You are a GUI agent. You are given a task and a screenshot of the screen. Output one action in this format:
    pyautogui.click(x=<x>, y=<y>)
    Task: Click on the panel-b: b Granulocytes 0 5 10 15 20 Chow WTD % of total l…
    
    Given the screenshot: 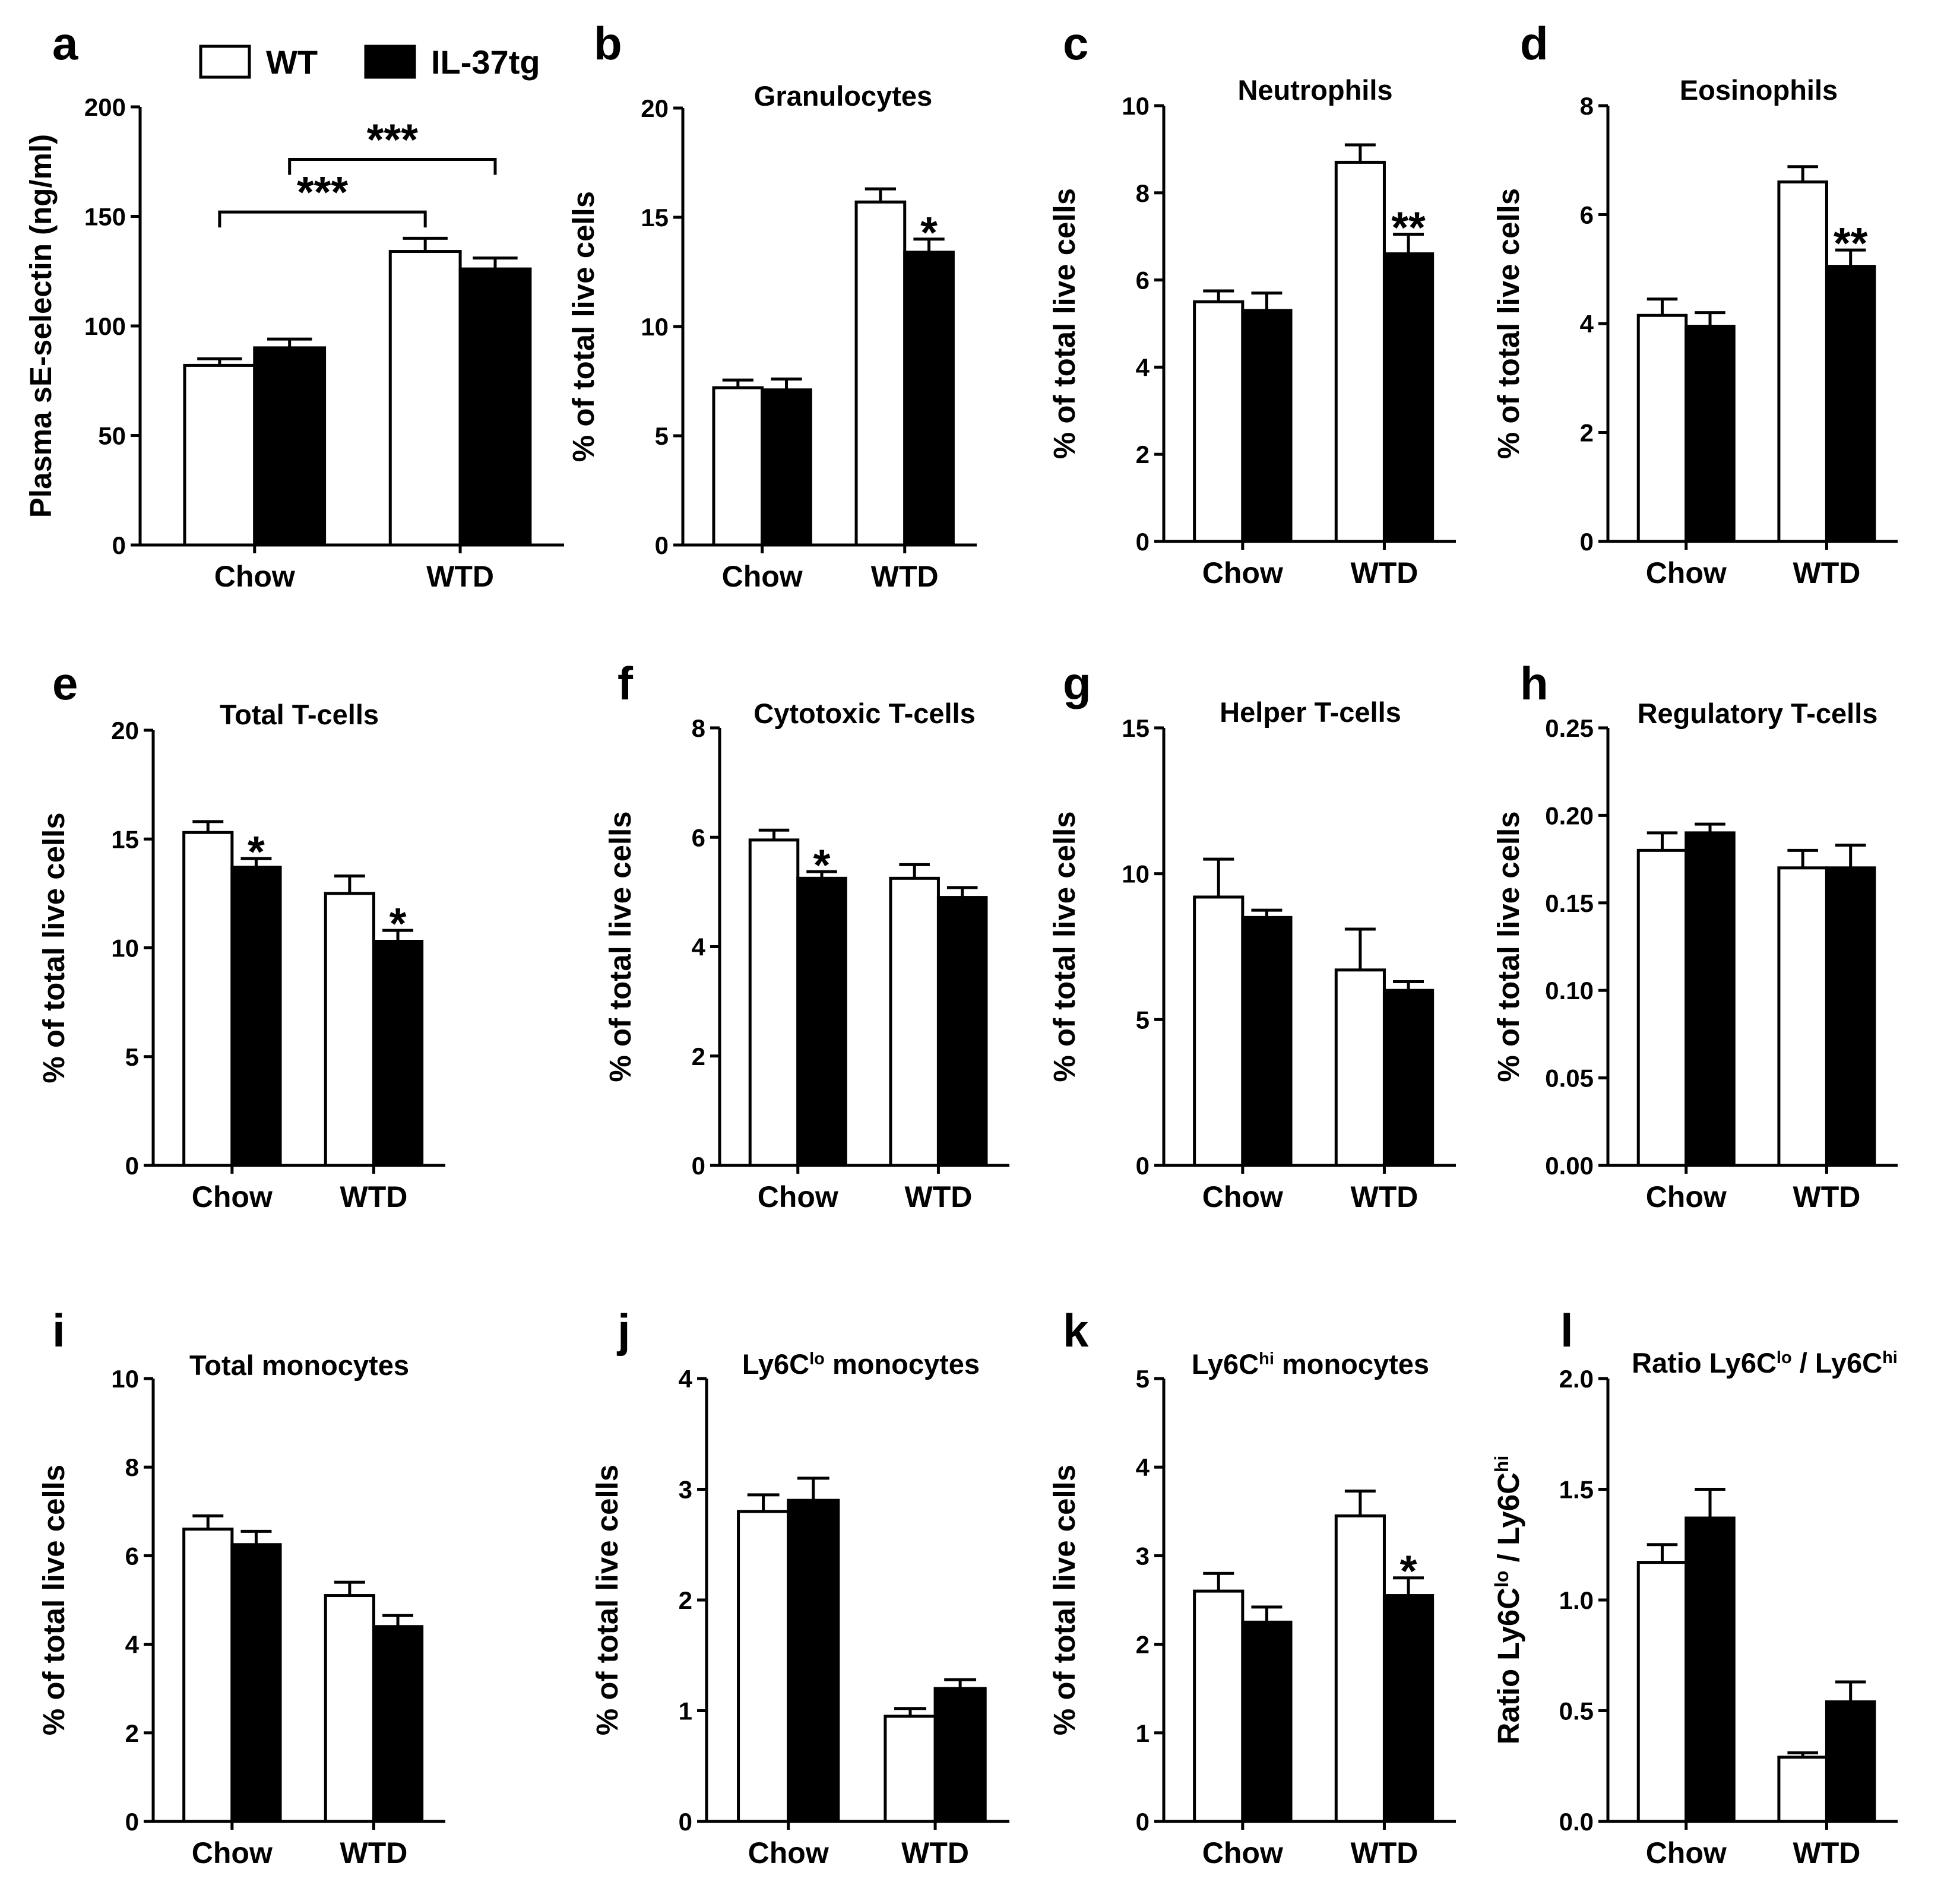 What is the action you would take?
    pyautogui.click(x=771, y=305)
    